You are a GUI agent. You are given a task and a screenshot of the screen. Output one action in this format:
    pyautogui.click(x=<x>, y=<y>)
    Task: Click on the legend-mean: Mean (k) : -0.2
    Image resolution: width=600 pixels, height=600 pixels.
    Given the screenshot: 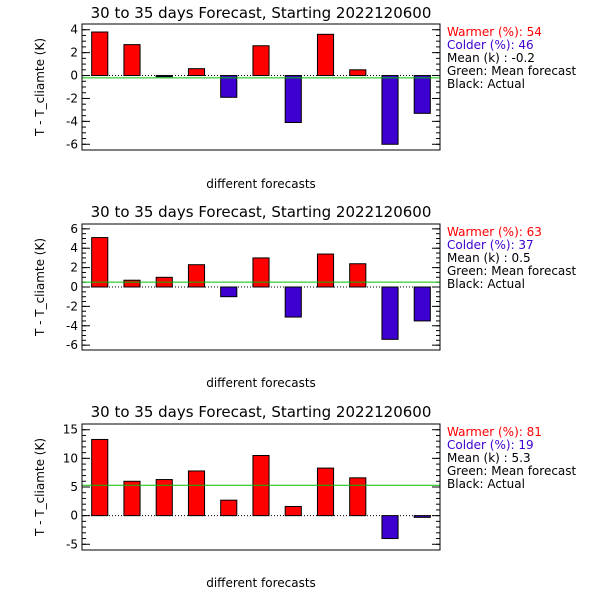 What is the action you would take?
    pyautogui.click(x=491, y=58)
    